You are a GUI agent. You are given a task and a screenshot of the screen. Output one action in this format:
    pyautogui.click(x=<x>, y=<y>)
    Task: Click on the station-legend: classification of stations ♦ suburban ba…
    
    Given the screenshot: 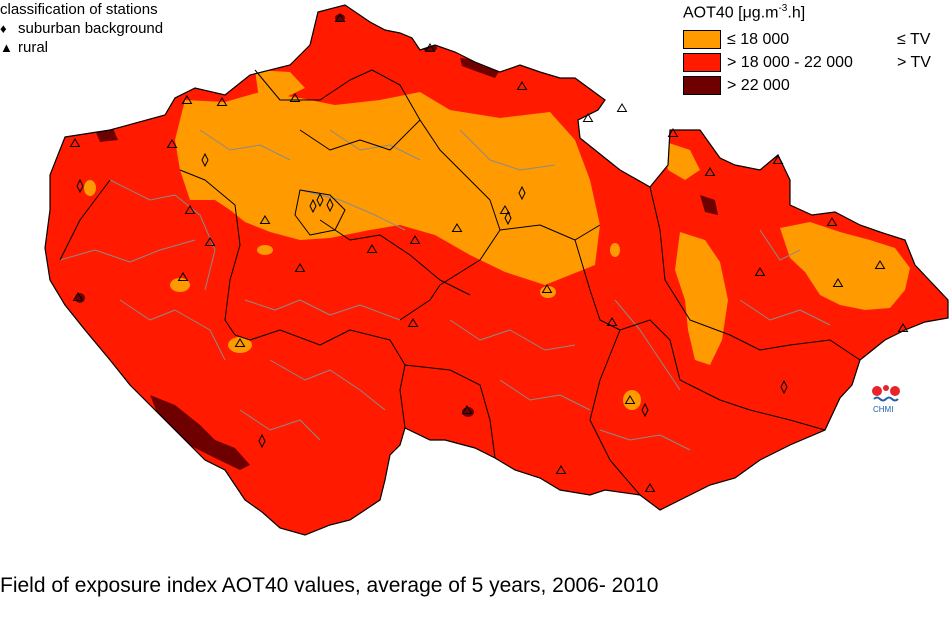 What is the action you would take?
    pyautogui.click(x=81, y=28)
    